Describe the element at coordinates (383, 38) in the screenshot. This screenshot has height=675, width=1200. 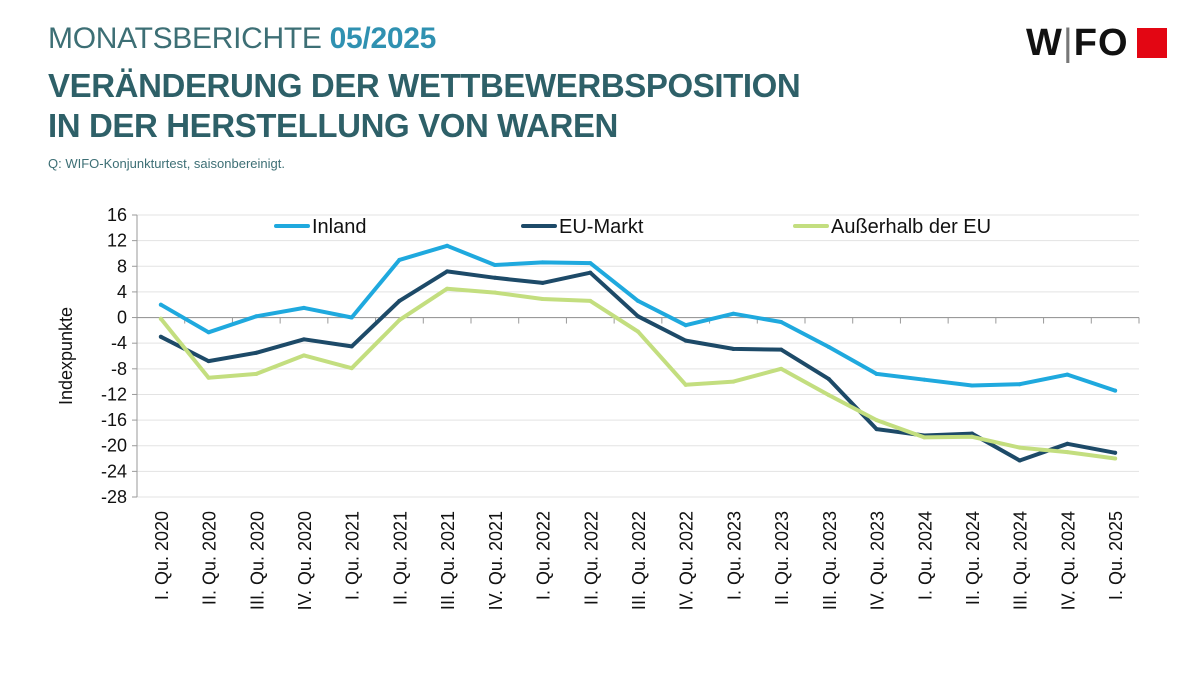
I see `report-issue: 05/2025` at that location.